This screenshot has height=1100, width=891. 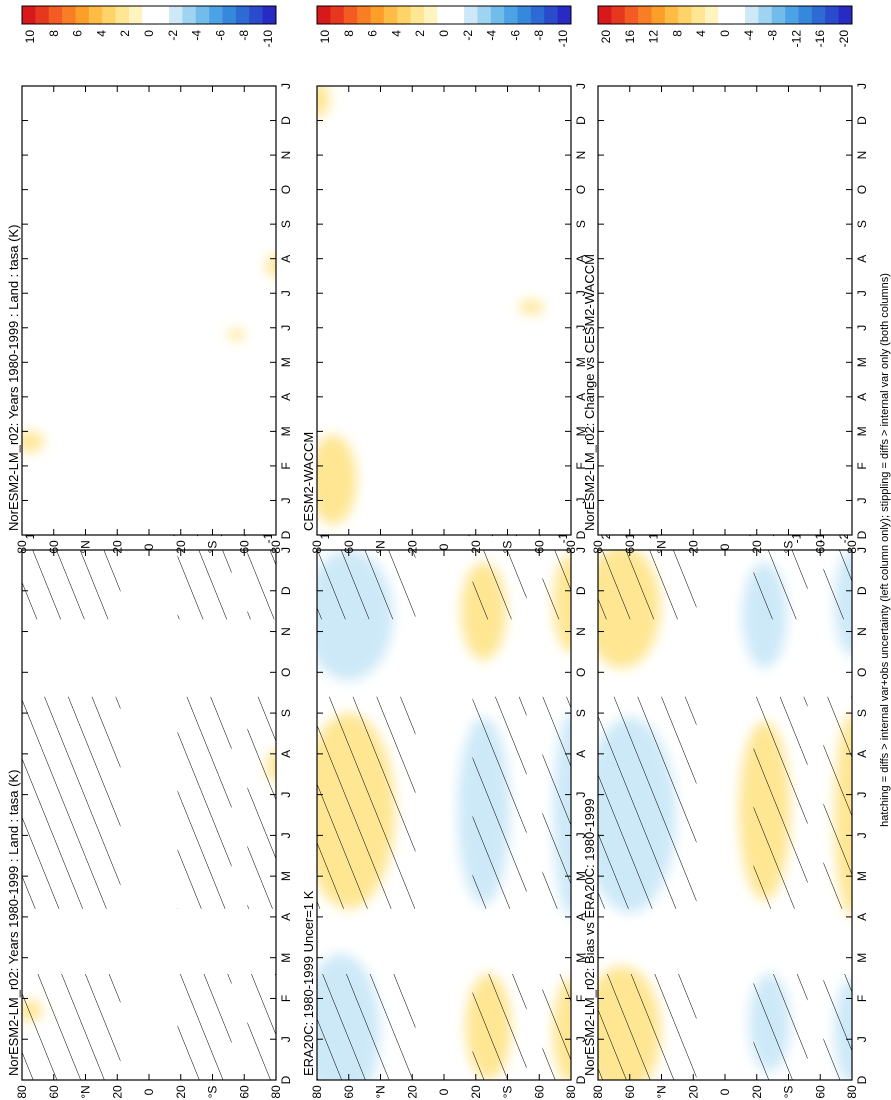 I want to click on colorbar-label: -4, so click(x=492, y=35).